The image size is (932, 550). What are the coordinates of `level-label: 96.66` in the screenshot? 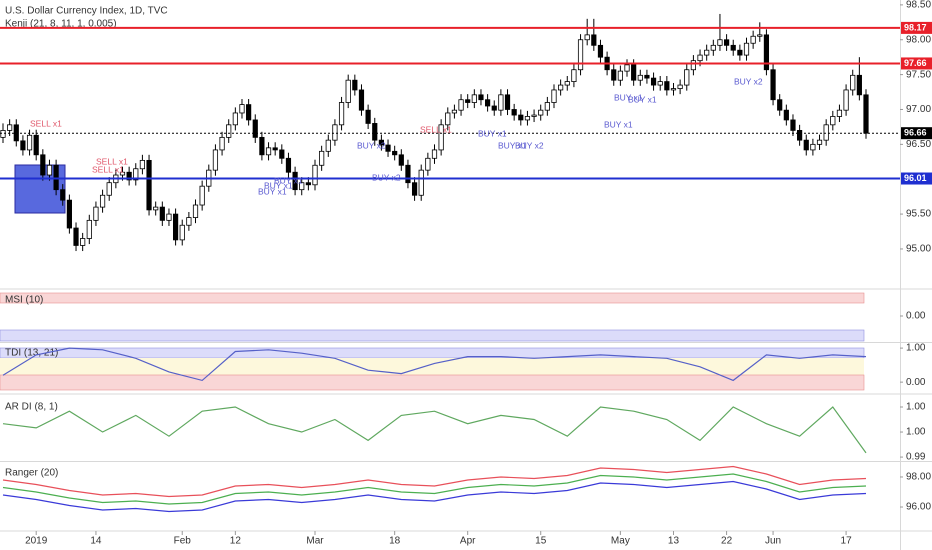 It's located at (916, 133).